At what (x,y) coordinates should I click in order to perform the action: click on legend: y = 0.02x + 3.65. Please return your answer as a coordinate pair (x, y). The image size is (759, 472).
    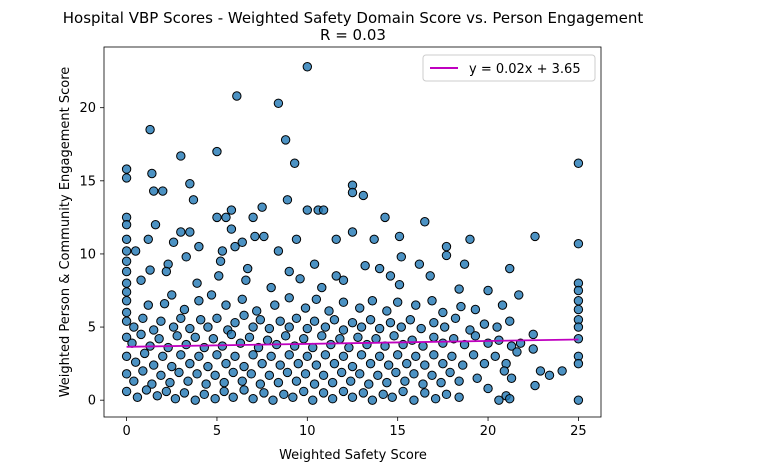
    Looking at the image, I should click on (509, 68).